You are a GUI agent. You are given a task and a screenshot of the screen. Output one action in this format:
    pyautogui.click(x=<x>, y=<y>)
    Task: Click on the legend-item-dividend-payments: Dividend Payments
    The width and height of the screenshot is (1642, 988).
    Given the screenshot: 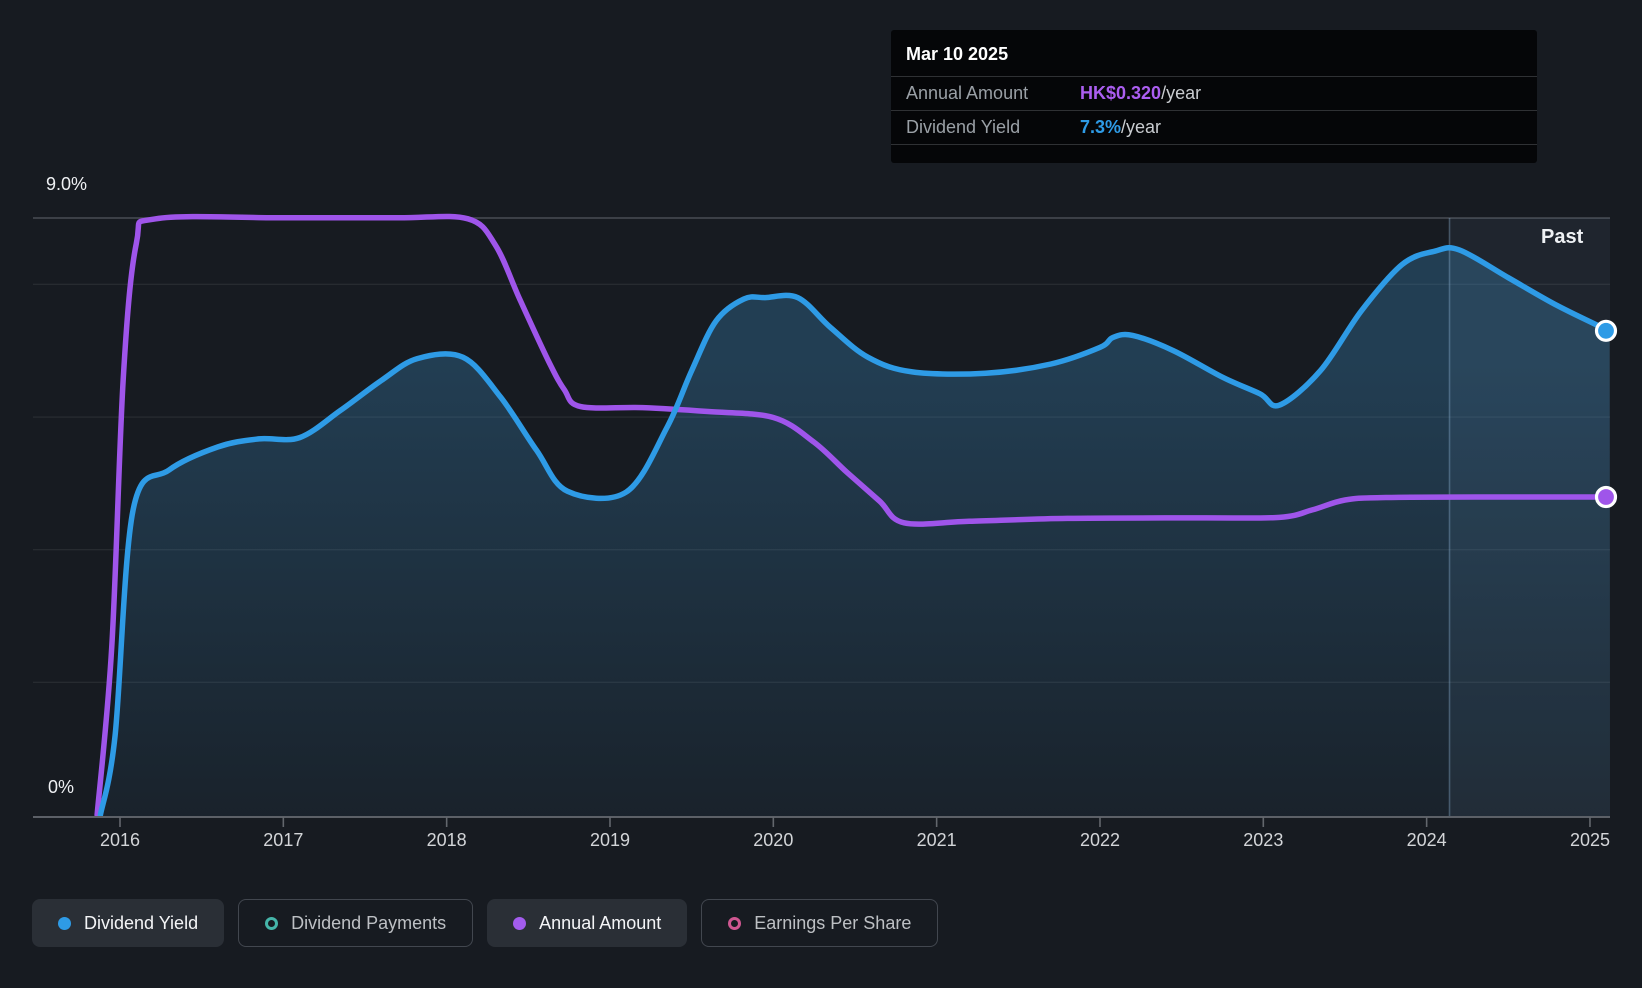 What is the action you would take?
    pyautogui.click(x=356, y=923)
    